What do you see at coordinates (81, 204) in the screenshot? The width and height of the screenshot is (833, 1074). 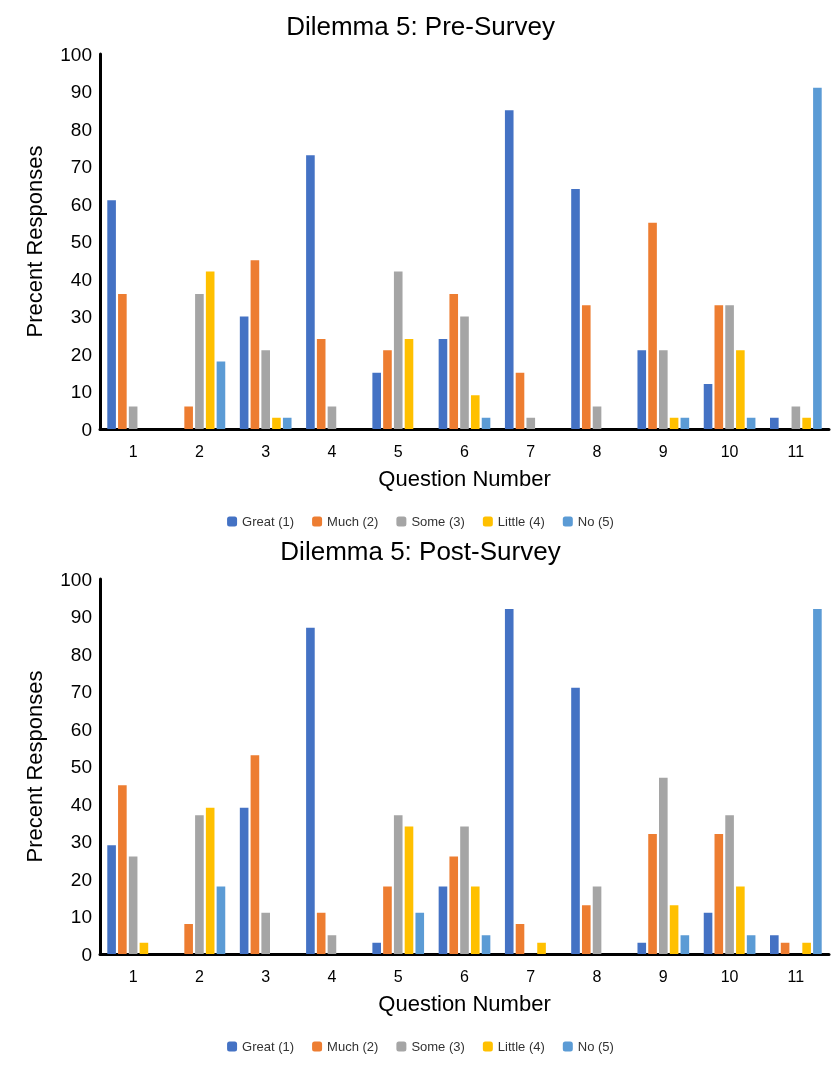 I see `y-tick-label: 60` at bounding box center [81, 204].